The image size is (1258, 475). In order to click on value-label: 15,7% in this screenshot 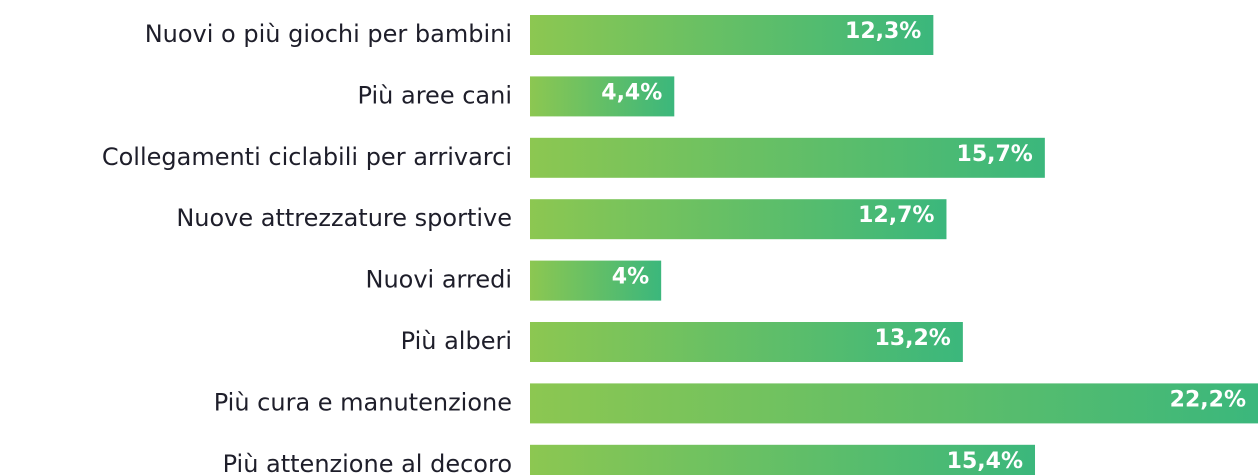, I will do `click(995, 154)`.